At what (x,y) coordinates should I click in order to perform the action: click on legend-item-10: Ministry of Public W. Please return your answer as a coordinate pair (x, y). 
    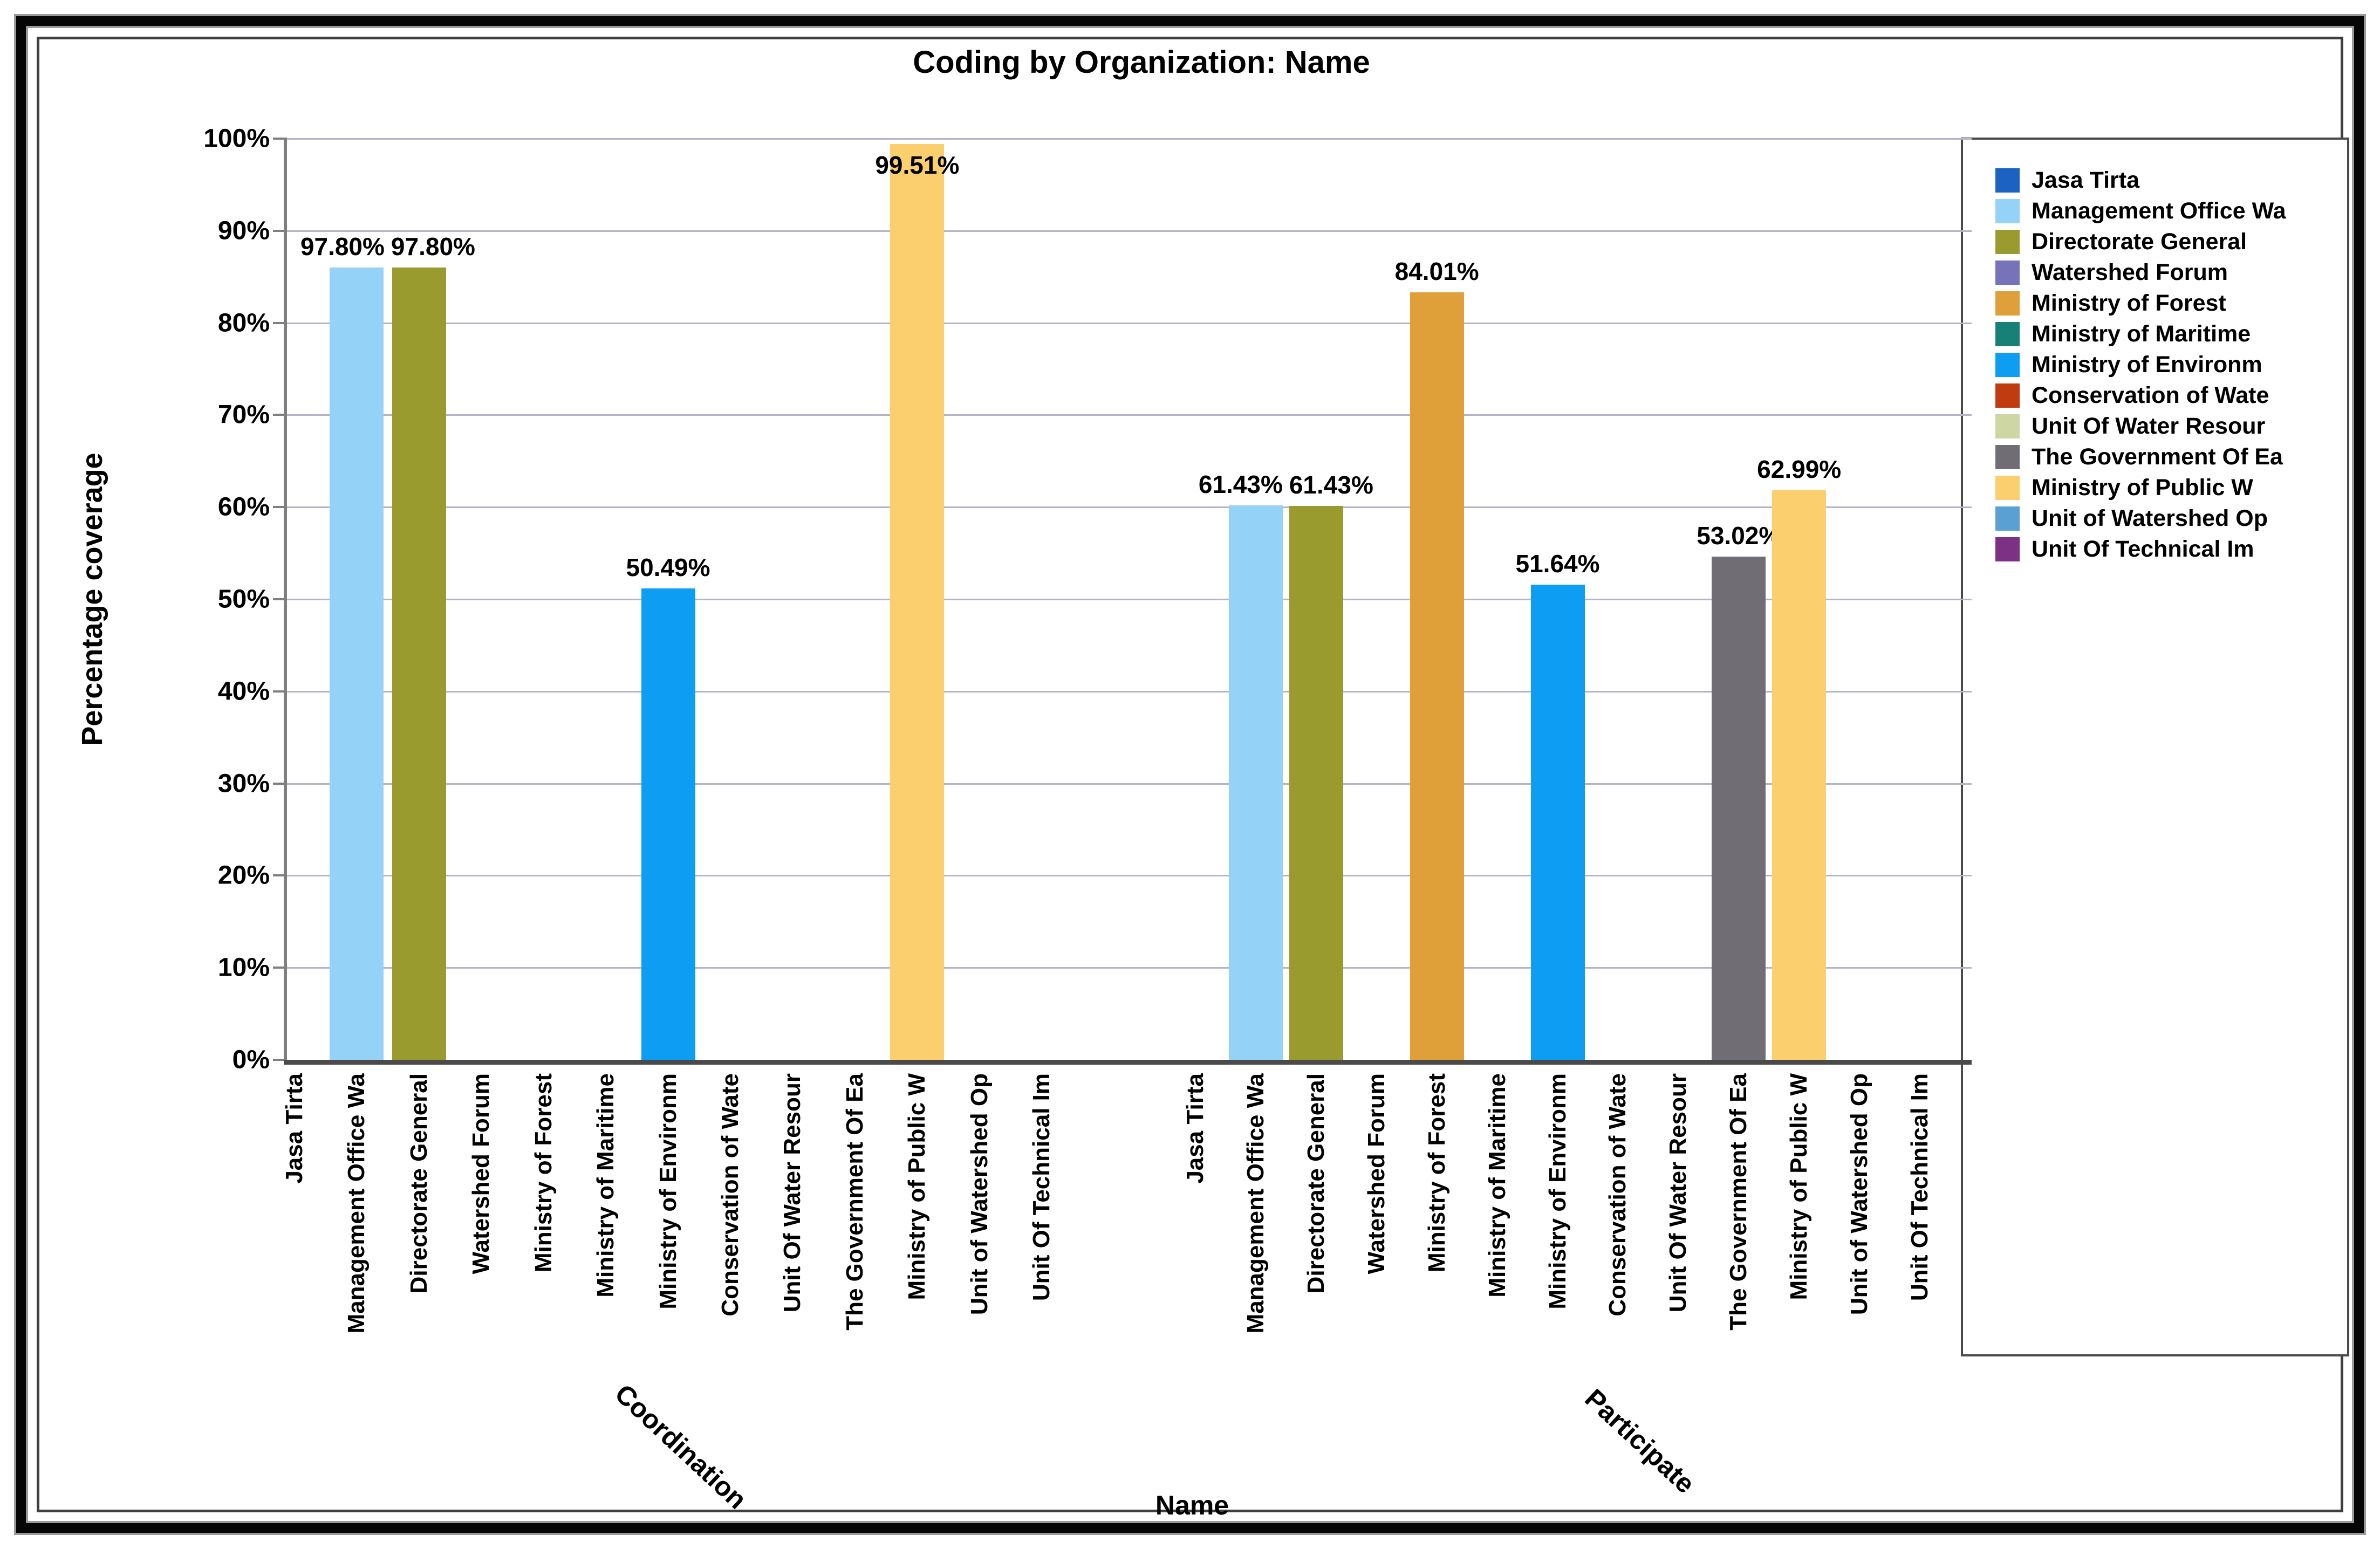
    Looking at the image, I should click on (2124, 487).